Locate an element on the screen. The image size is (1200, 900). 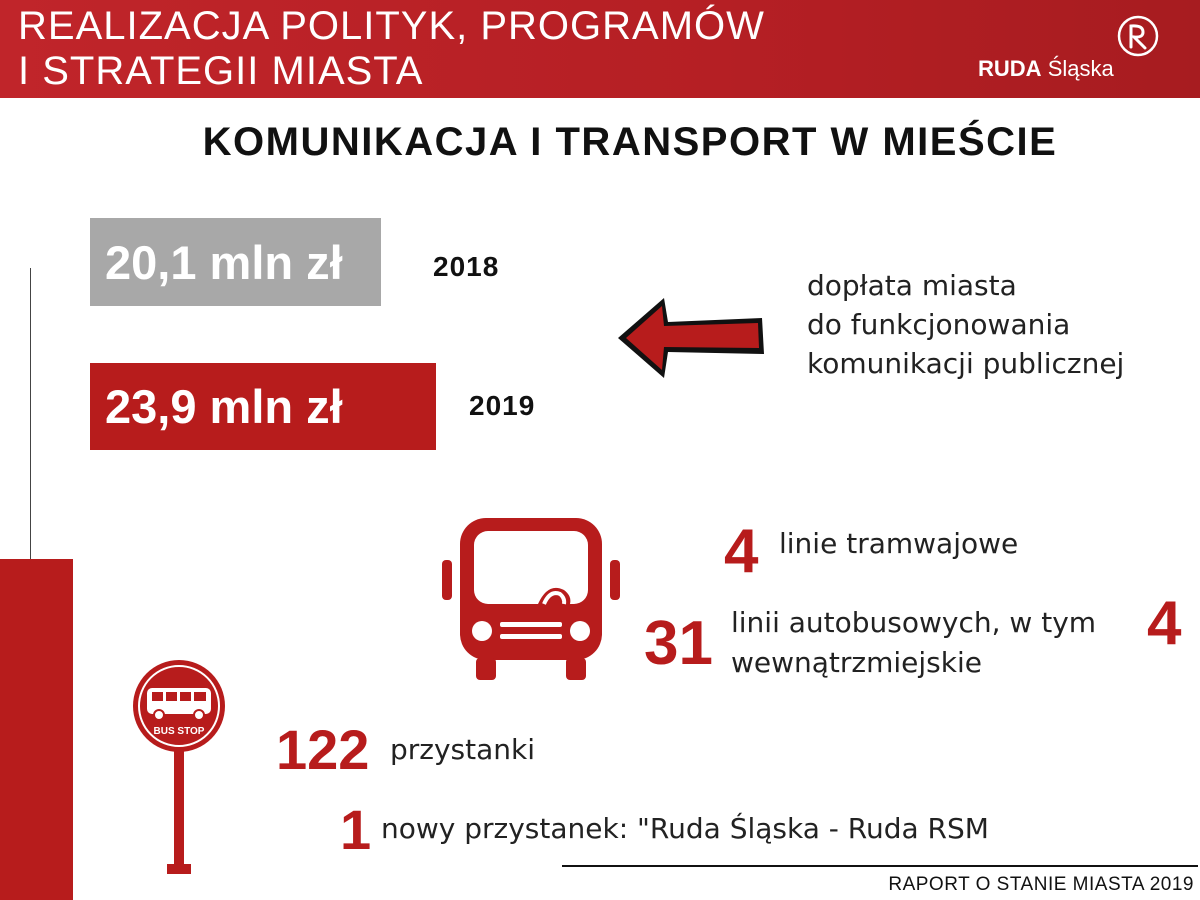
year-2018-label: 2018 is located at coordinates (466, 266).